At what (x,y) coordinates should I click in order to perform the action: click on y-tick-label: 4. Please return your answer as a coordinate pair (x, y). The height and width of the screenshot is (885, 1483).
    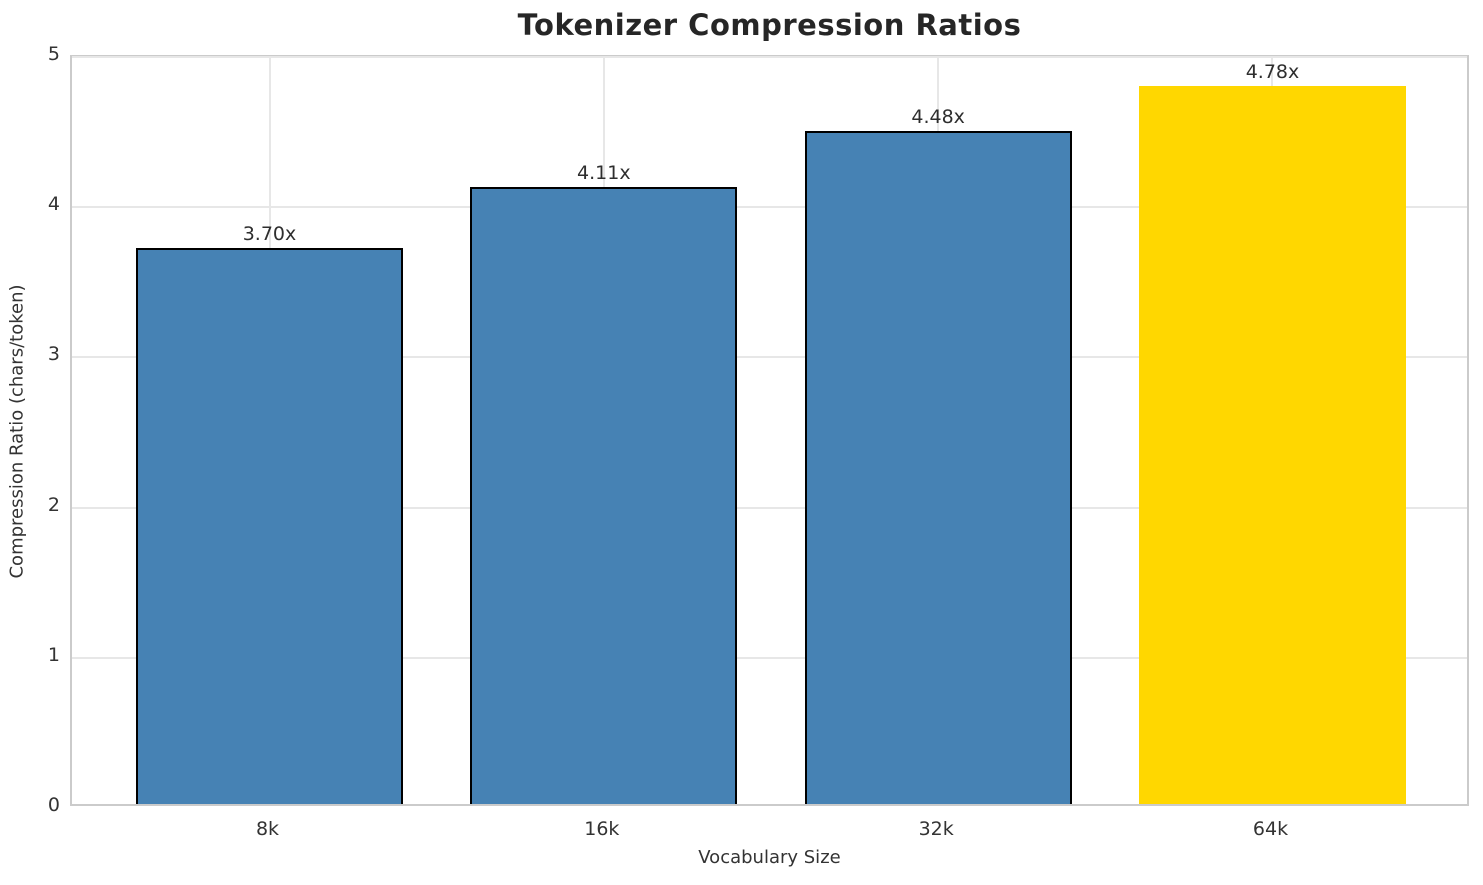
    Looking at the image, I should click on (53, 204).